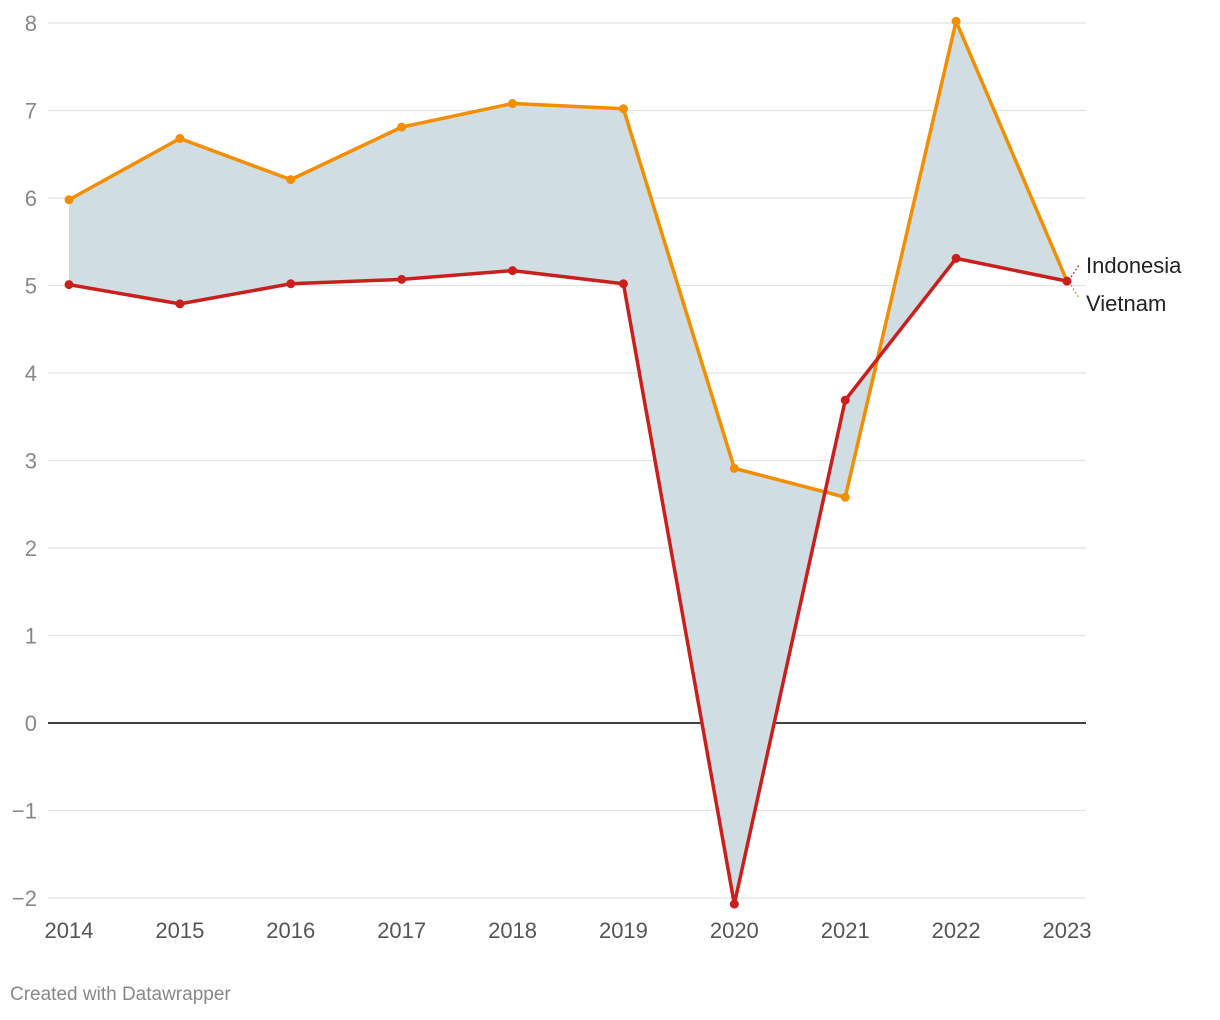  What do you see at coordinates (31, 198) in the screenshot?
I see `y-tick-label: 6` at bounding box center [31, 198].